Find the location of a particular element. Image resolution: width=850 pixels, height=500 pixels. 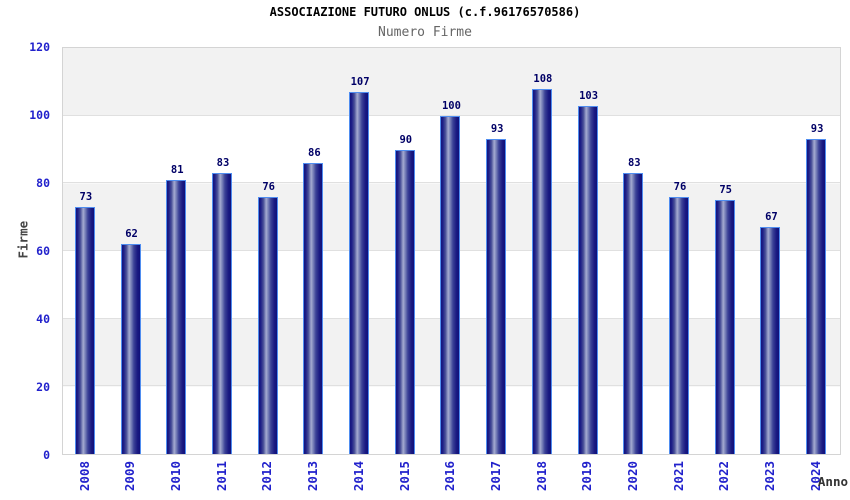

x-label-slot: 2013 is located at coordinates (314, 480).